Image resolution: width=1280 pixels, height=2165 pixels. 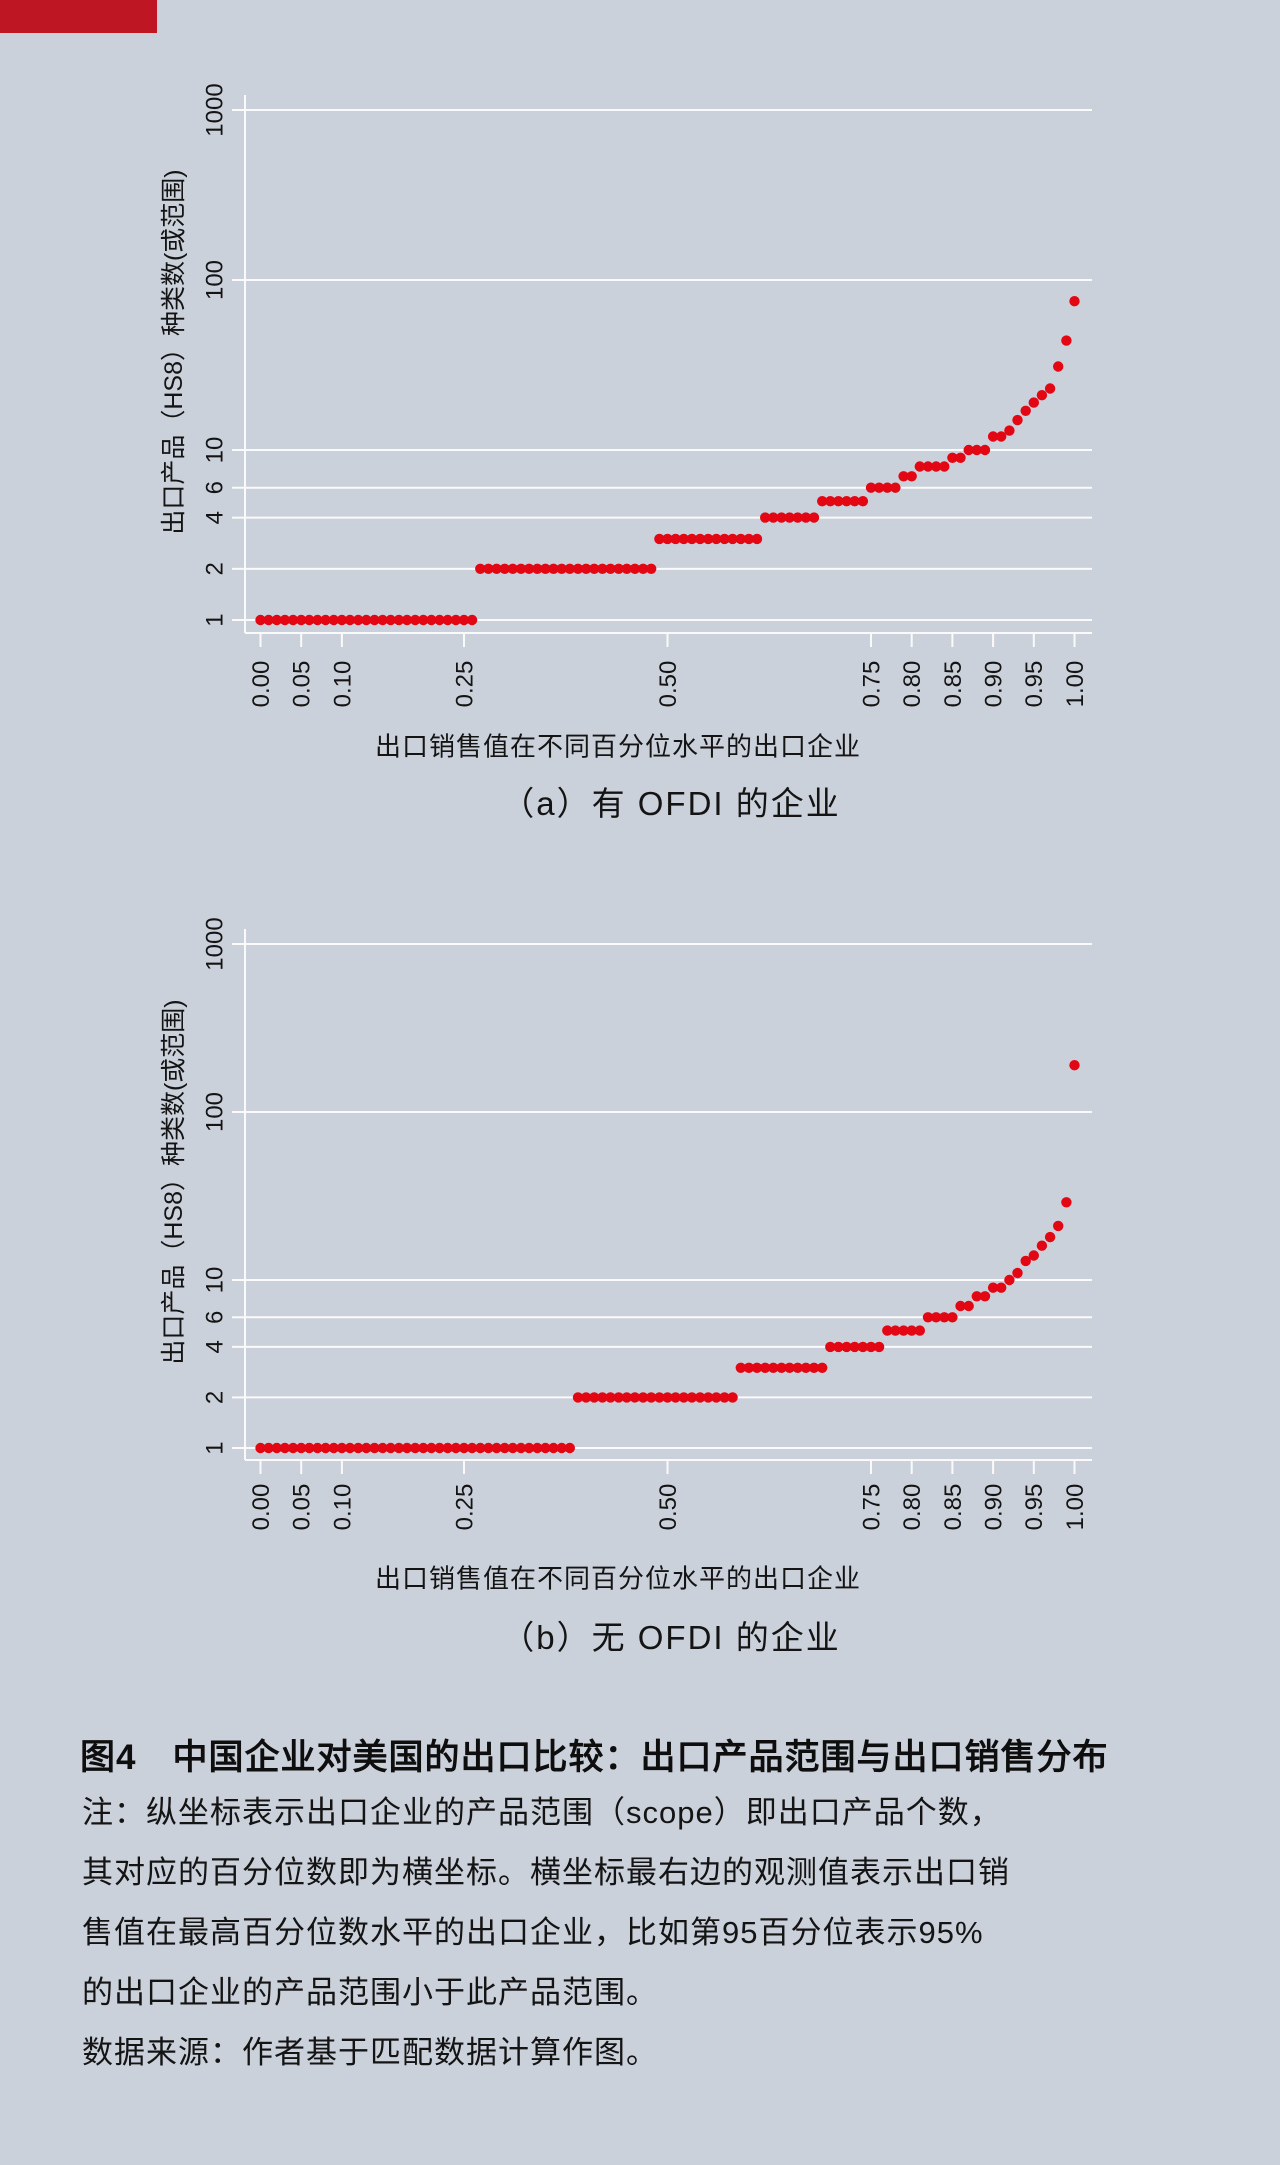 I want to click on x-tick-label: 1.00, so click(x=1075, y=684).